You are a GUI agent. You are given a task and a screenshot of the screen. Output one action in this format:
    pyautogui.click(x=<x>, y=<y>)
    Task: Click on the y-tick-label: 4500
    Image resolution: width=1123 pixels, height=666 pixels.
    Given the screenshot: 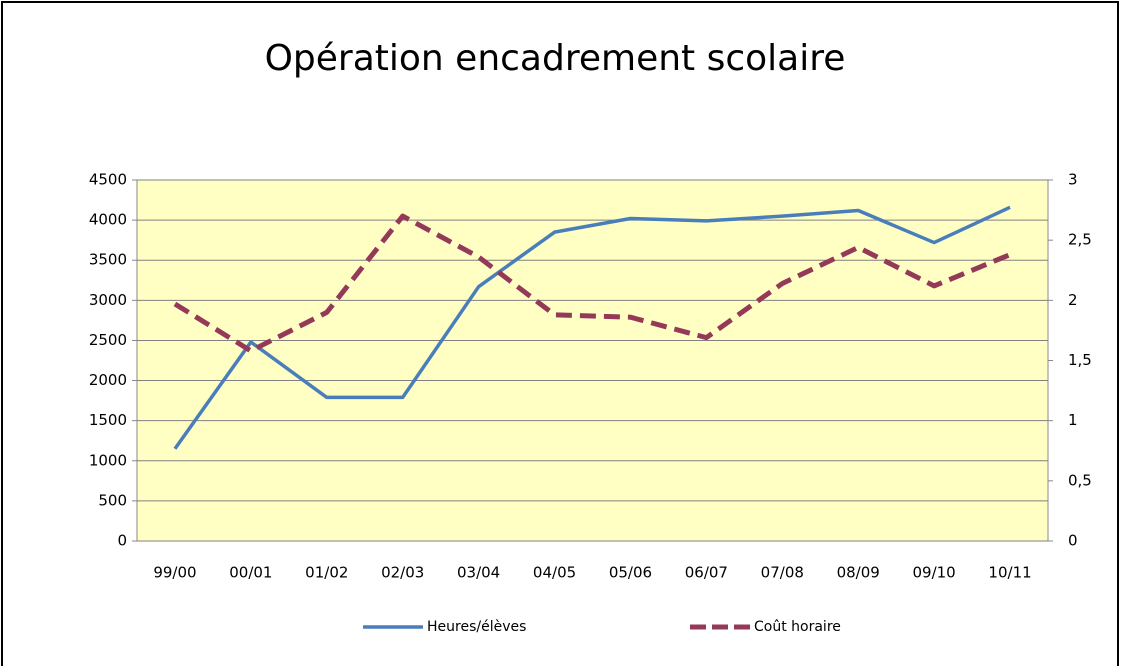 What is the action you would take?
    pyautogui.click(x=108, y=180)
    